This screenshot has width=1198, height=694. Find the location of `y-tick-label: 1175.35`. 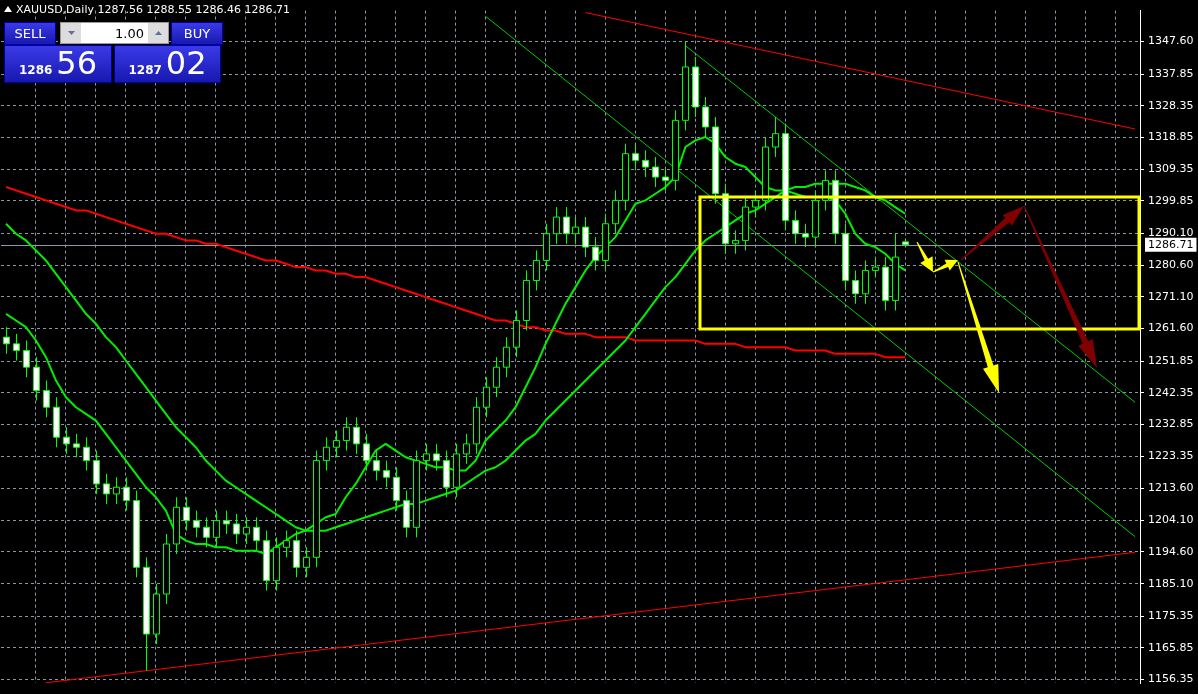

y-tick-label: 1175.35 is located at coordinates (1171, 616).